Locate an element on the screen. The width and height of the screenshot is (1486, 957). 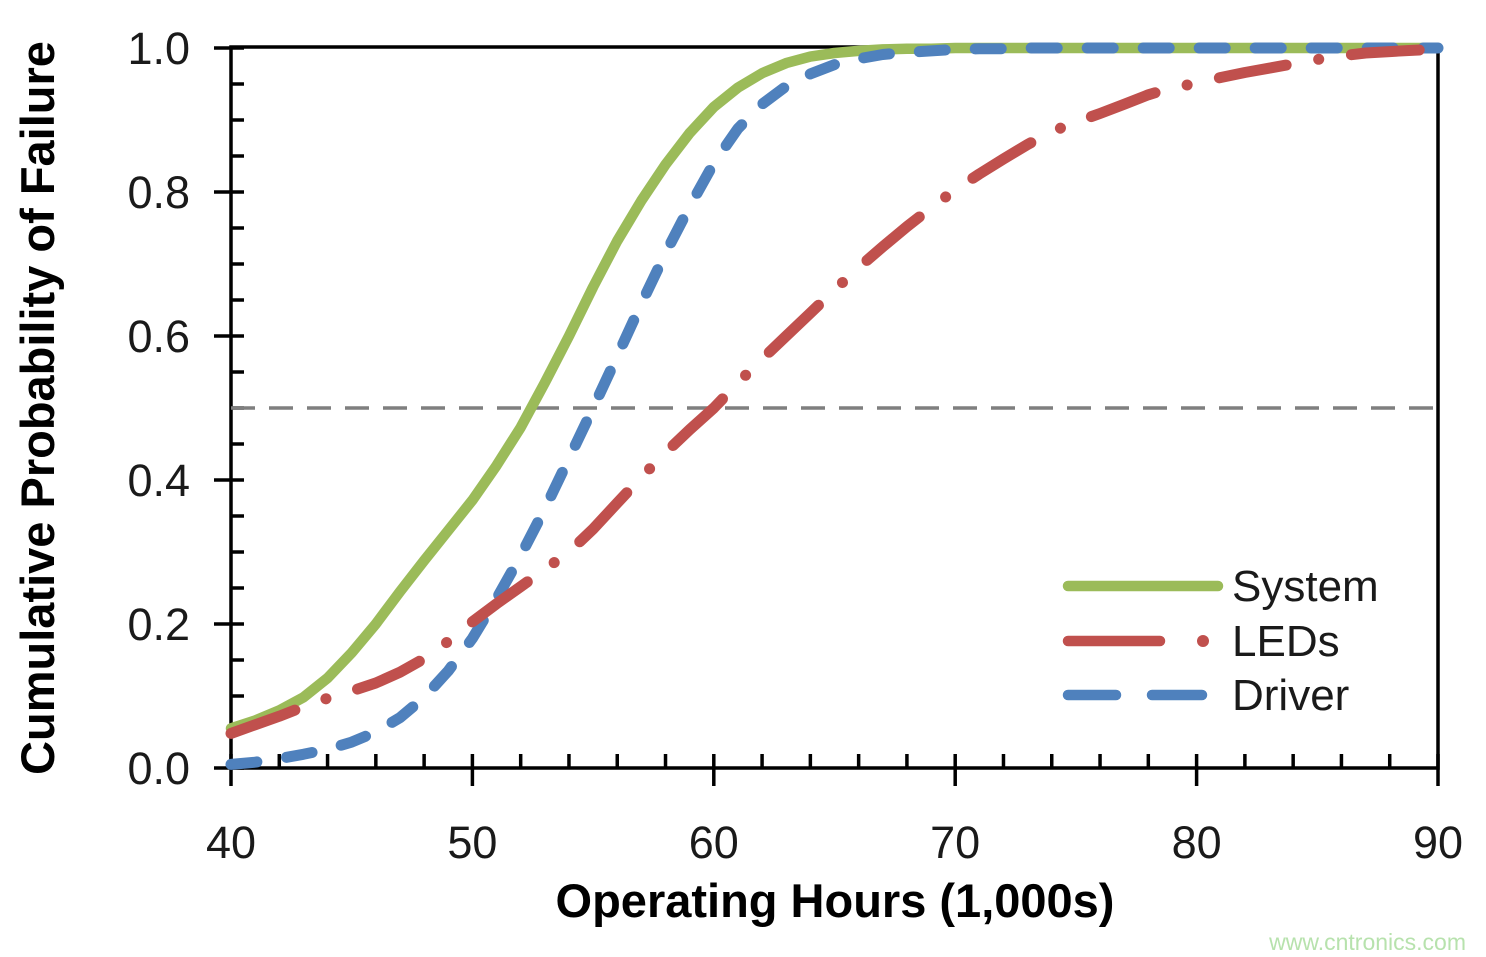
y-axis-title: Cumulative Probability of Failure is located at coordinates (37, 408).